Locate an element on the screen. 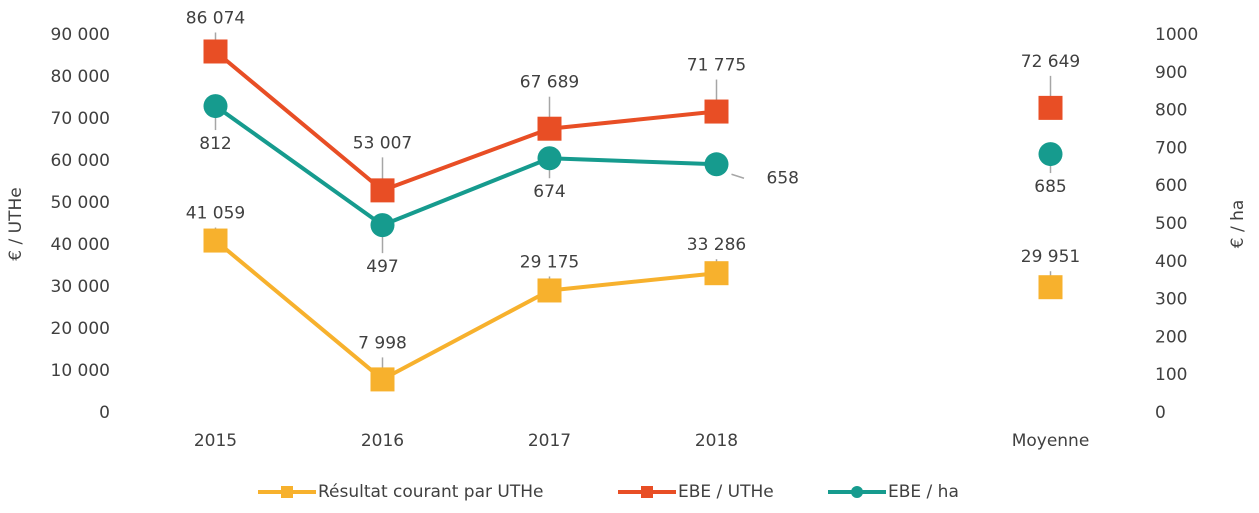 This screenshot has height=513, width=1259. legend-label: Résultat courant par UTHe is located at coordinates (430, 492).